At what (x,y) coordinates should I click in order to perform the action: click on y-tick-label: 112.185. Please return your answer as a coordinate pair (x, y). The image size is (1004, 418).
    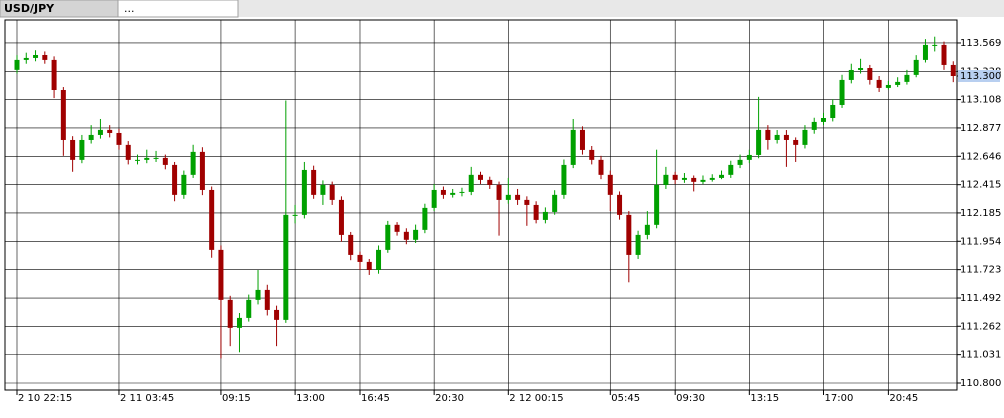
    Looking at the image, I should click on (980, 213).